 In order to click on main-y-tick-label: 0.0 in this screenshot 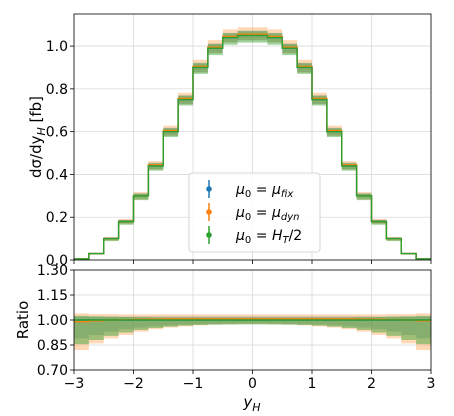, I will do `click(57, 261)`.